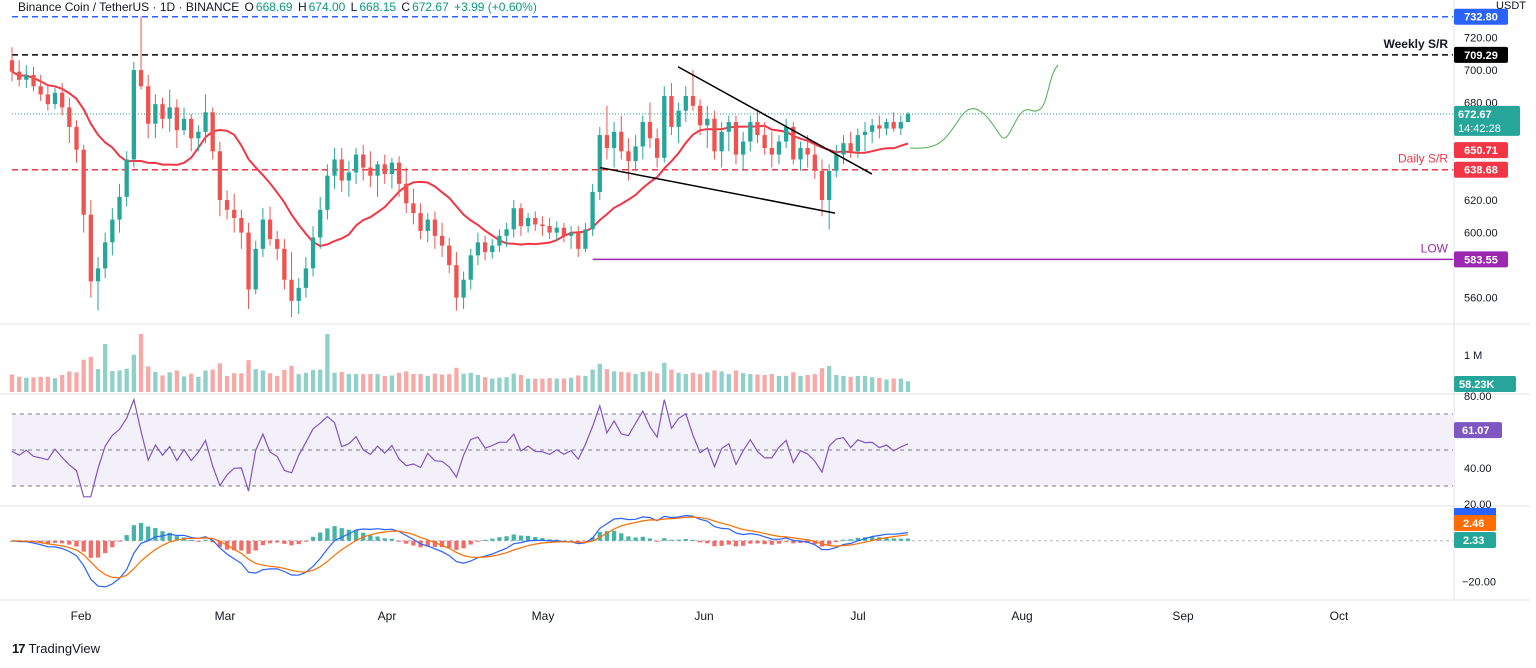 This screenshot has width=1536, height=668. I want to click on low-label: L, so click(354, 7).